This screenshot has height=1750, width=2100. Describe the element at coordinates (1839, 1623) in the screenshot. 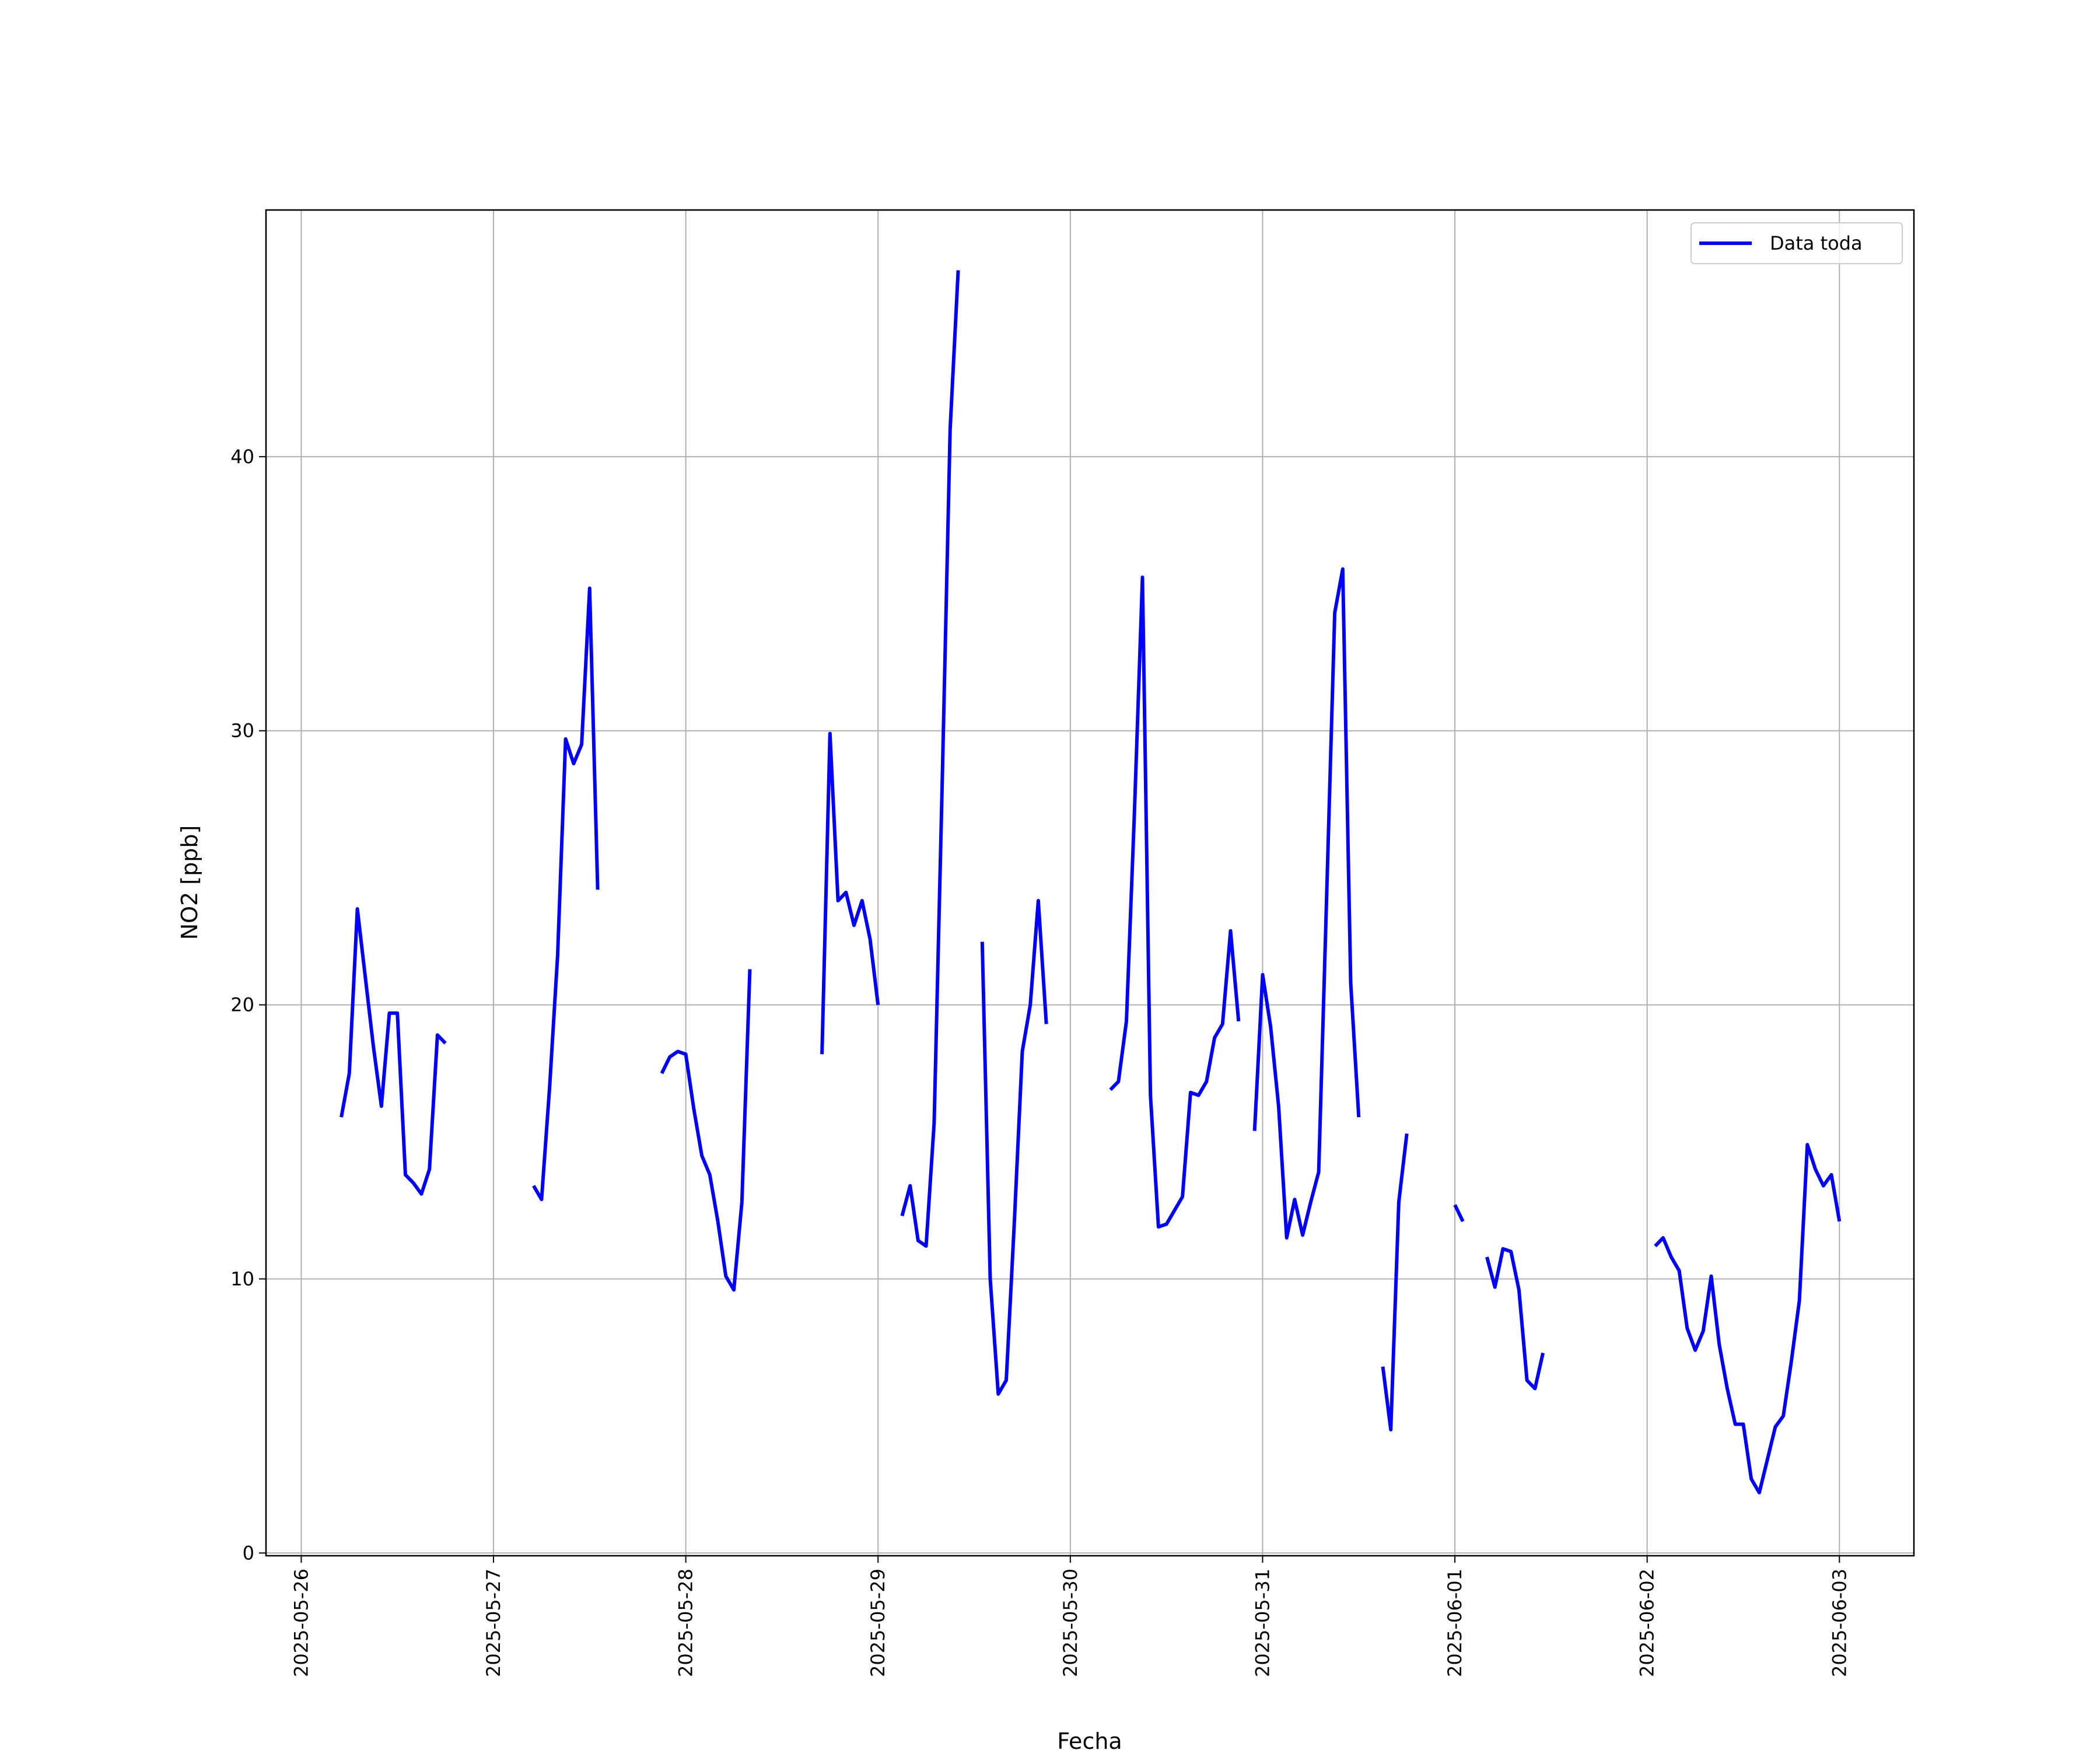

I see `x-tick-label: 2025-06-03` at that location.